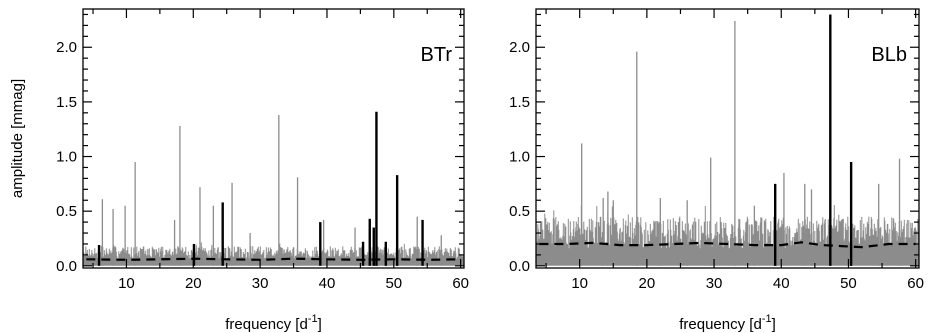 The height and width of the screenshot is (333, 932). I want to click on panel-label: BTr, so click(437, 55).